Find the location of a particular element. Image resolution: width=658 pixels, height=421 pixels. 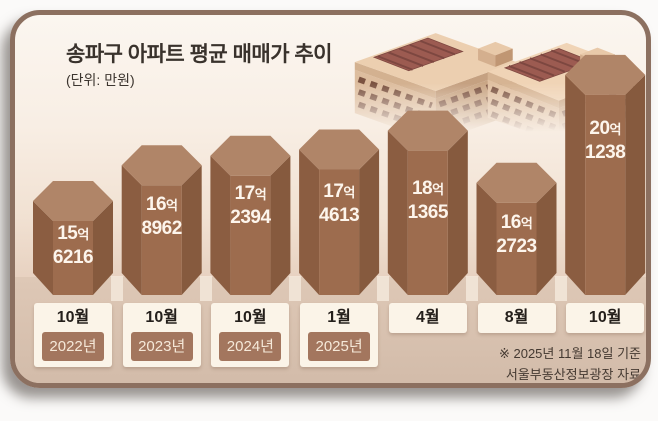

category-box: 8월 is located at coordinates (516, 318).